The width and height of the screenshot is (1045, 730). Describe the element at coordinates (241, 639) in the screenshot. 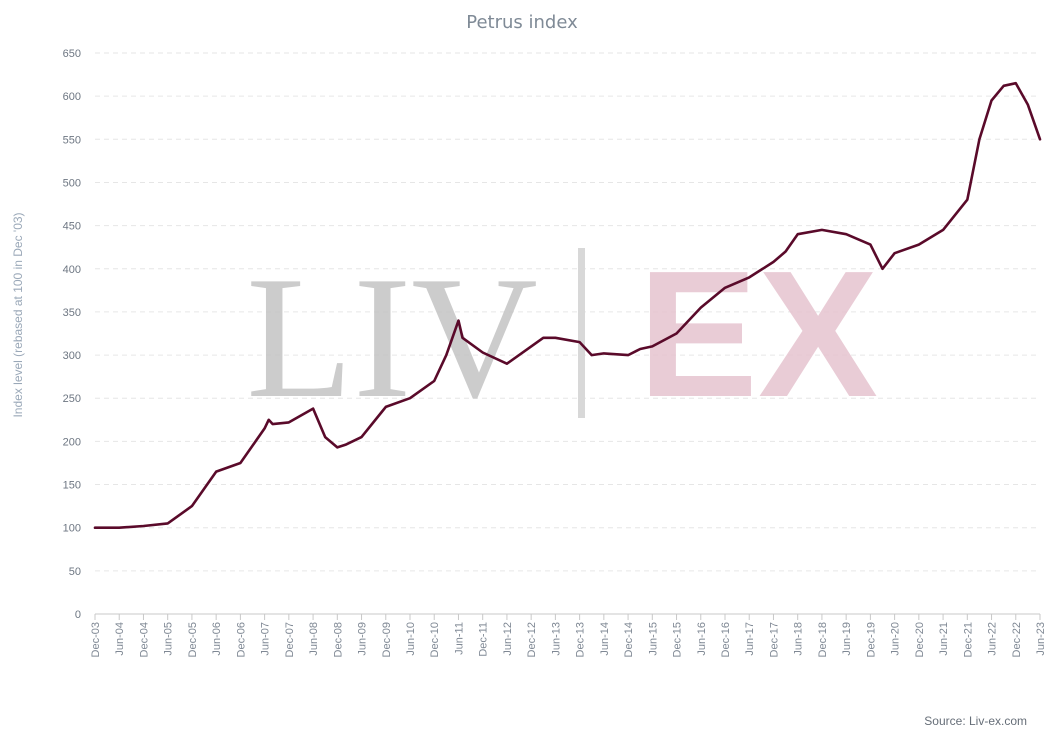

I see `x-tick-label: Dec-06` at that location.